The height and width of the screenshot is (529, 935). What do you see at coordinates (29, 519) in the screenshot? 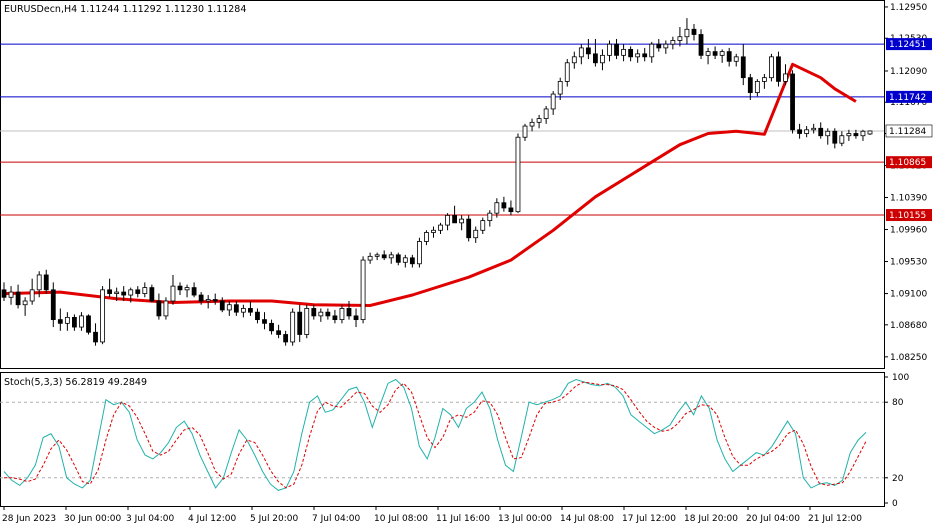
I see `time-tick-label: 28 Jun 2023` at bounding box center [29, 519].